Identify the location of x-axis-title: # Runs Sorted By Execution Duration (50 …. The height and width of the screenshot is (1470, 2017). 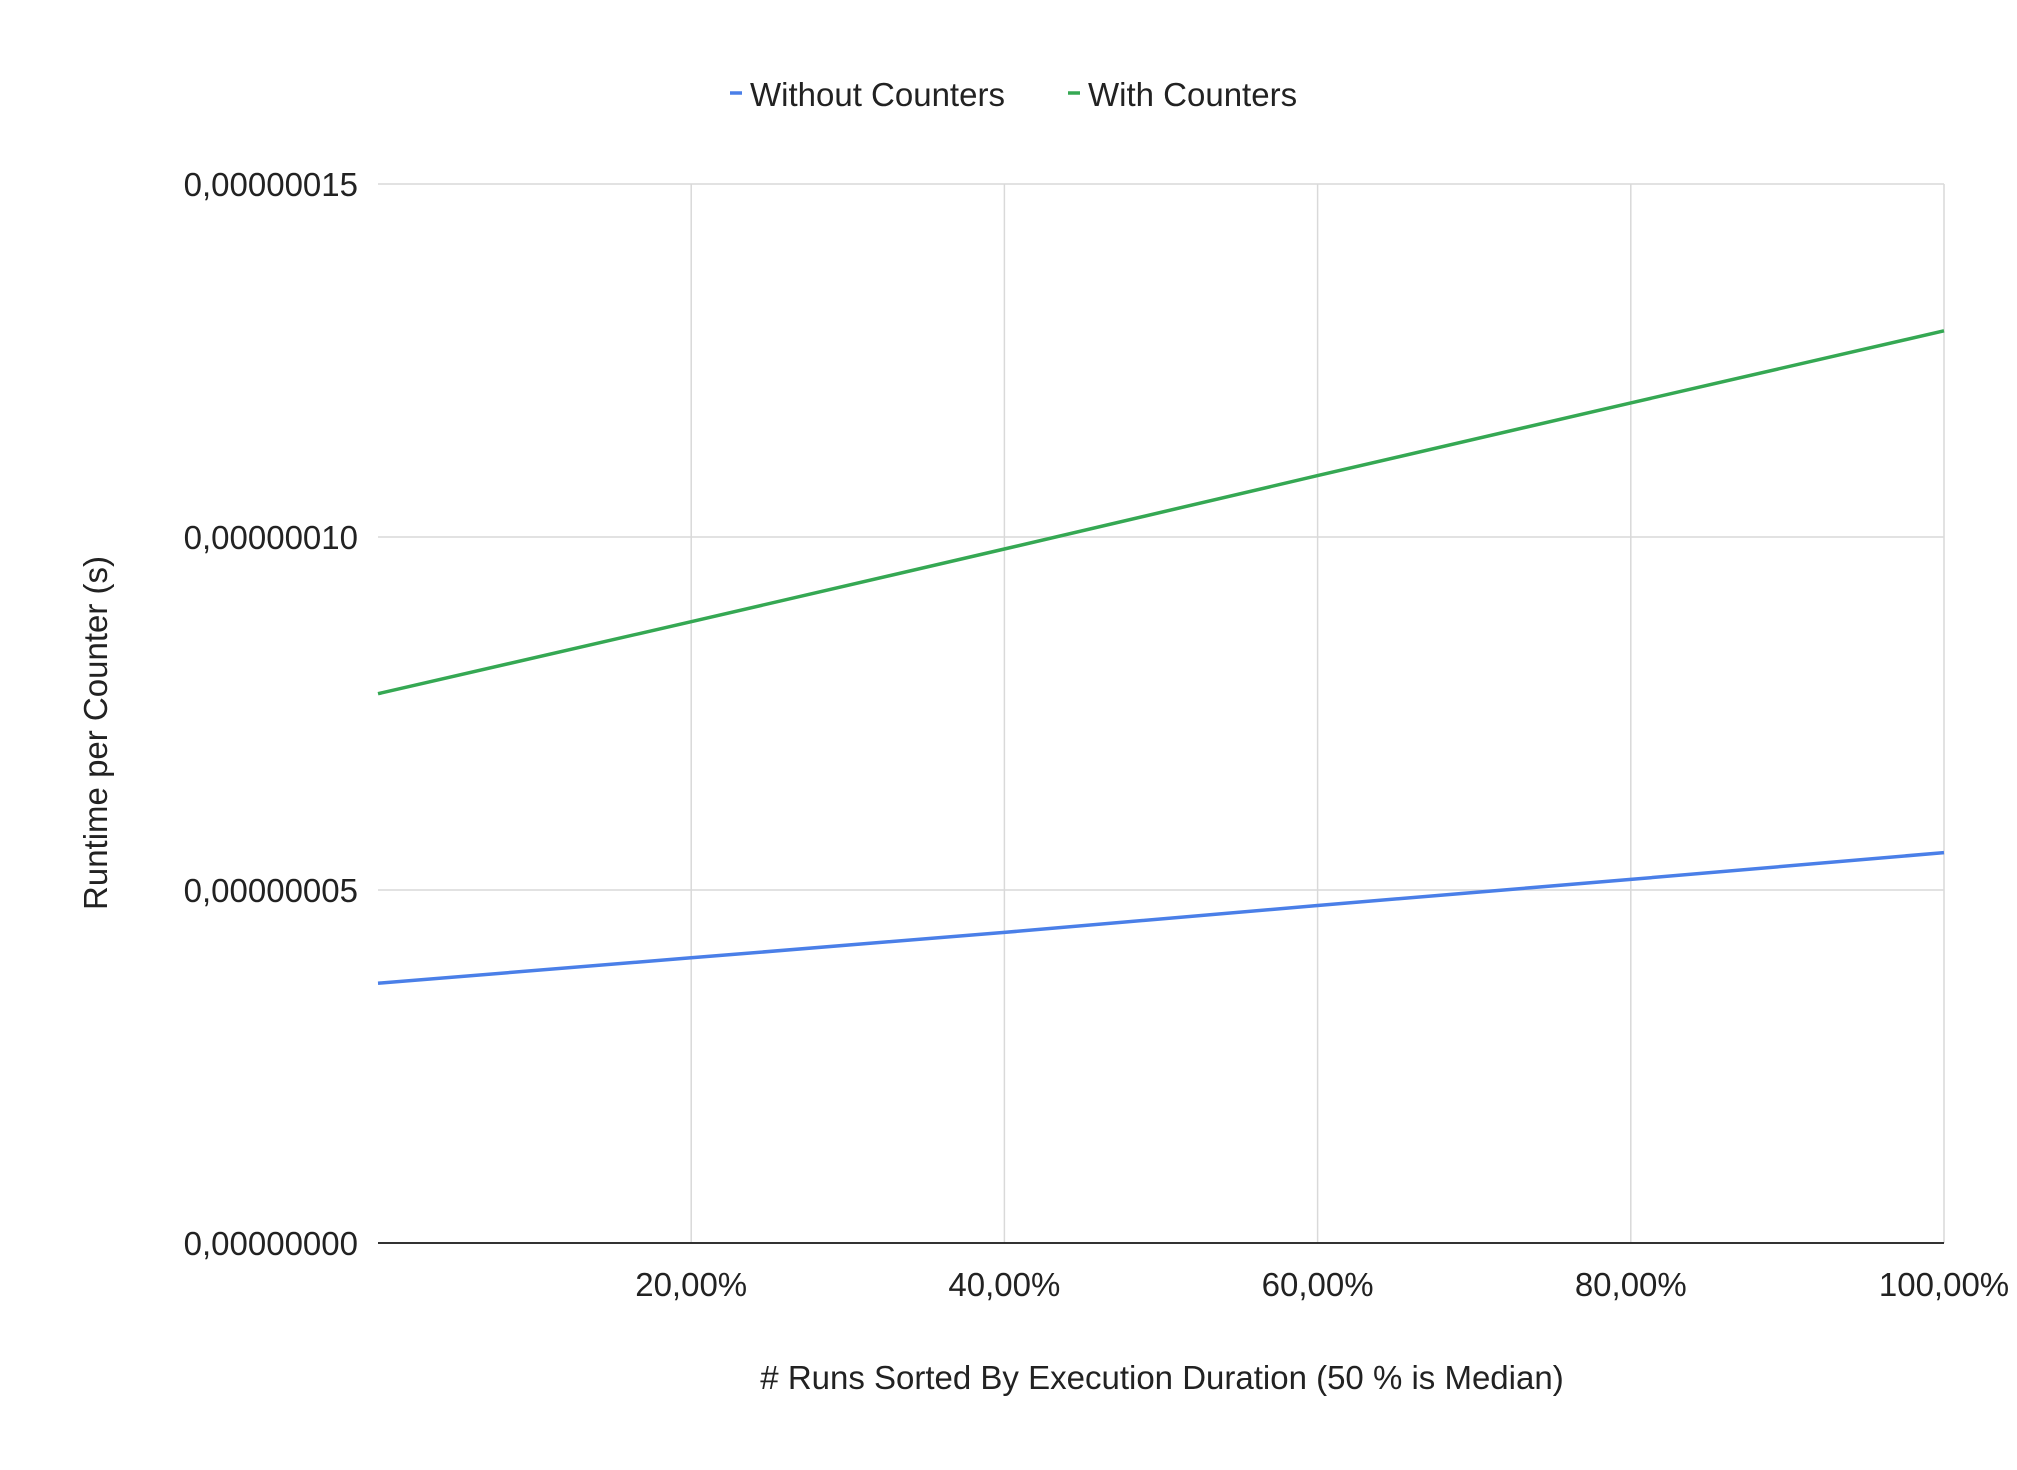
(1161, 1377).